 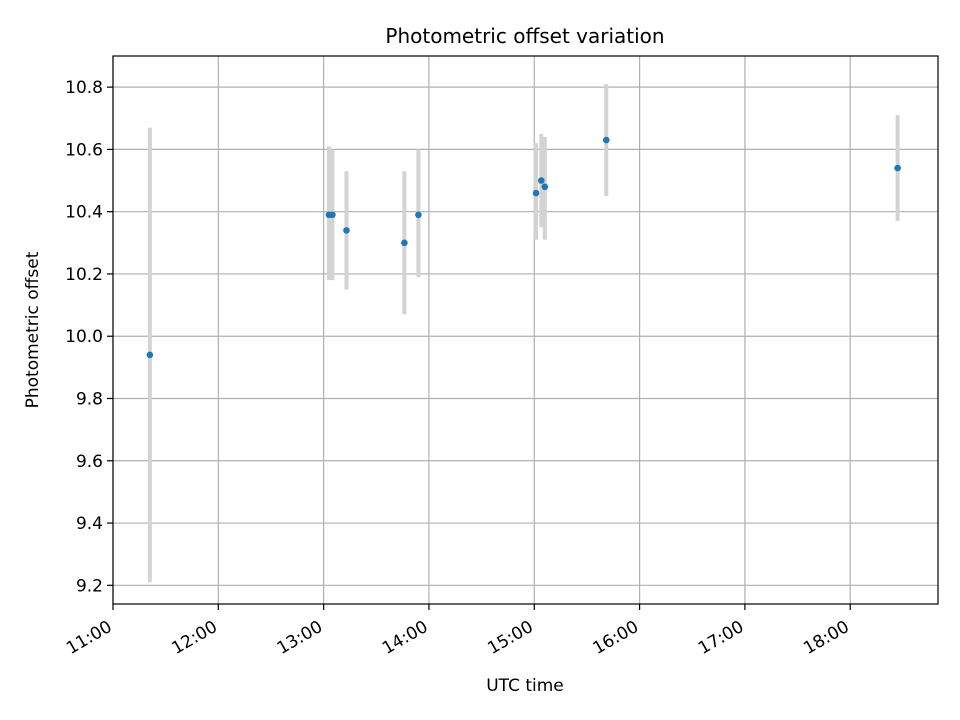 I want to click on y-tick-label: 9.2, so click(x=89, y=586).